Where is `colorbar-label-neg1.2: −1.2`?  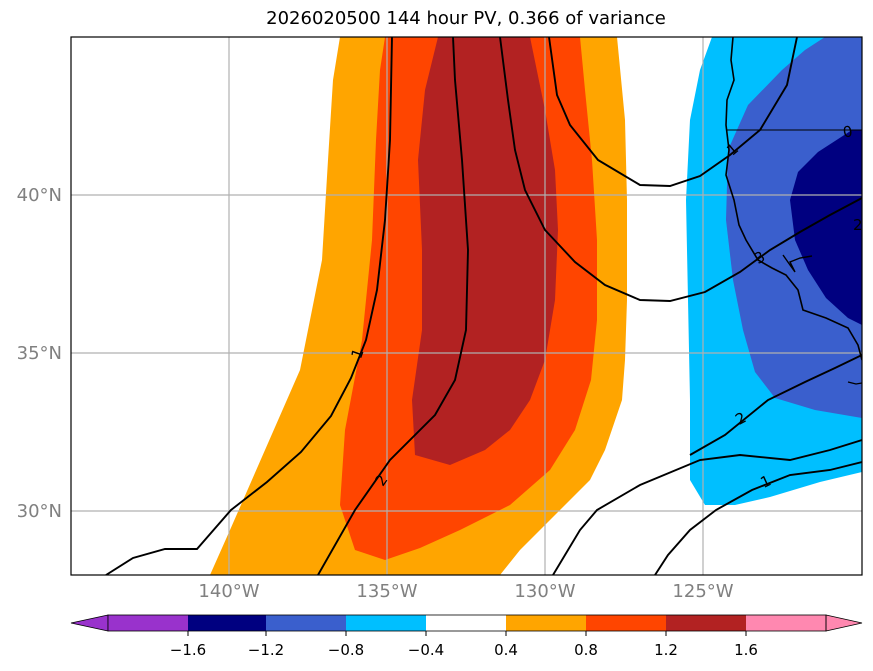
colorbar-label-neg1.2: −1.2 is located at coordinates (266, 650).